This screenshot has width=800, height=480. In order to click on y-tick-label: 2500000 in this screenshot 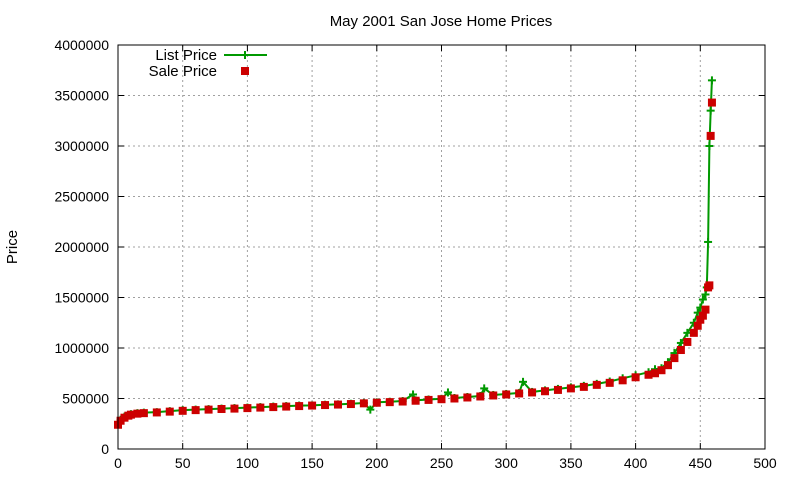, I will do `click(81, 197)`.